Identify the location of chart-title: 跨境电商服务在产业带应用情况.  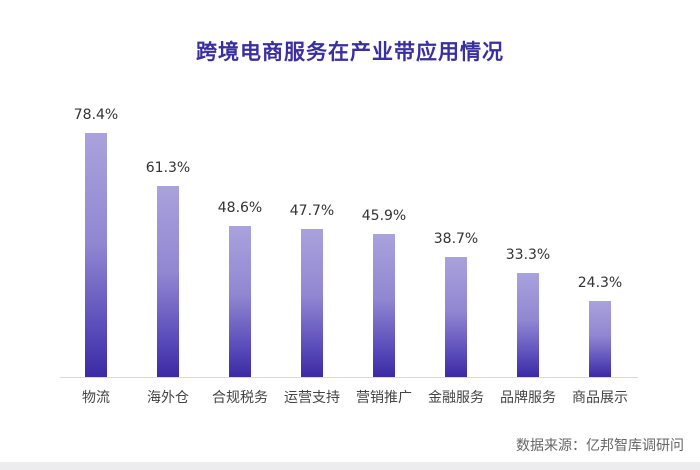
(350, 52).